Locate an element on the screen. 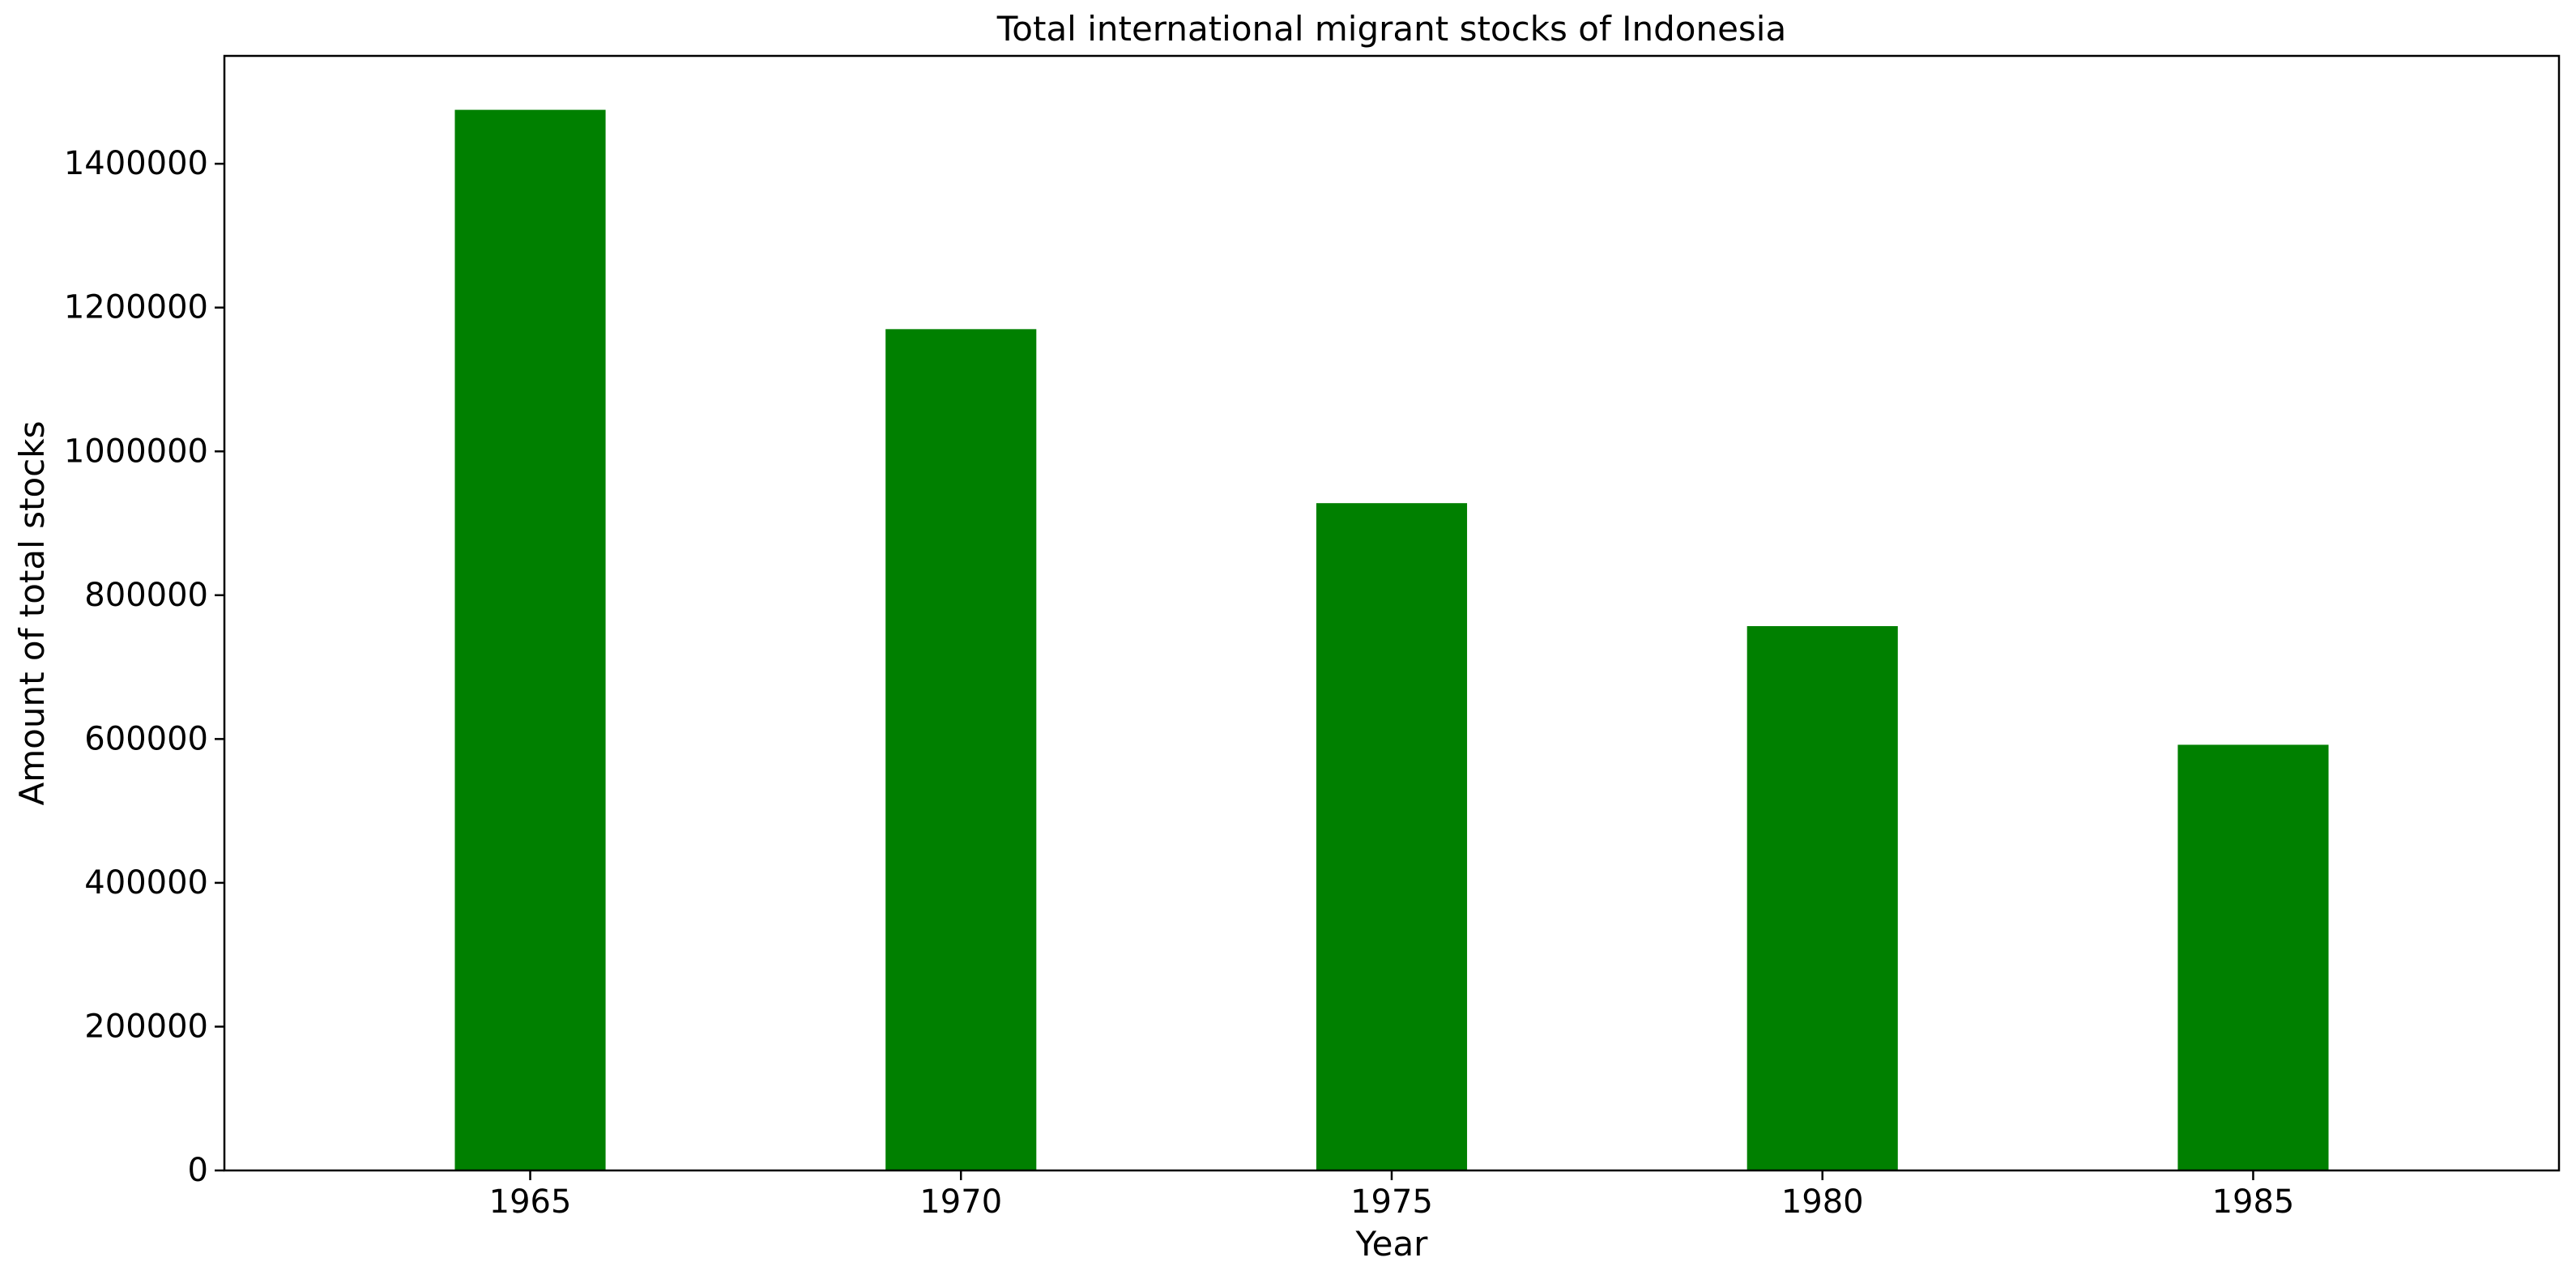 Image resolution: width=2576 pixels, height=1279 pixels. bar-1985 is located at coordinates (2253, 957).